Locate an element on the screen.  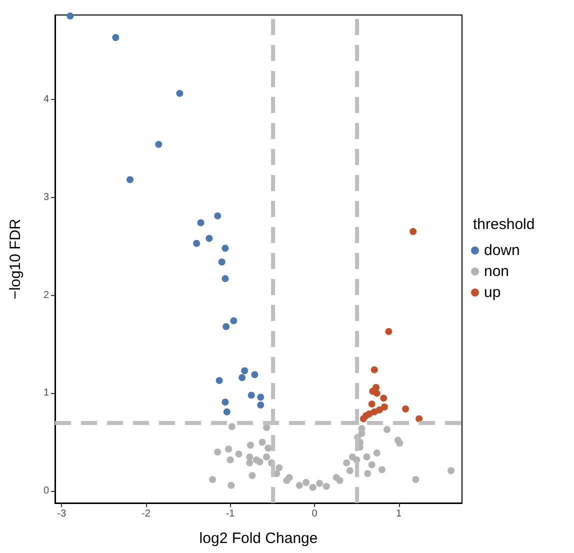
x-tick-label: -2 is located at coordinates (146, 514).